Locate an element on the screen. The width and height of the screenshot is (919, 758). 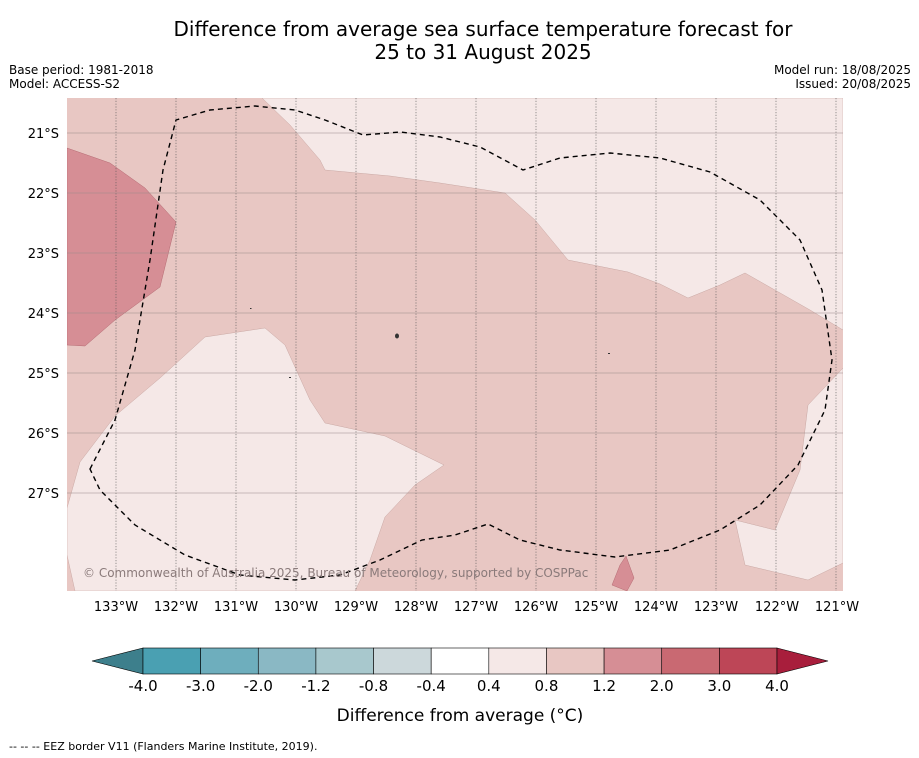
lon-label-127w: 127°W is located at coordinates (476, 607).